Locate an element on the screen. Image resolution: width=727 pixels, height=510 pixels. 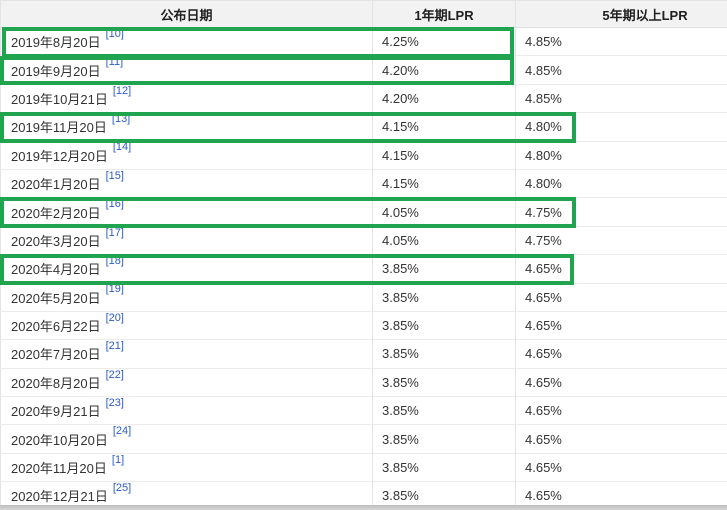
citation-link: [12] is located at coordinates (122, 90).